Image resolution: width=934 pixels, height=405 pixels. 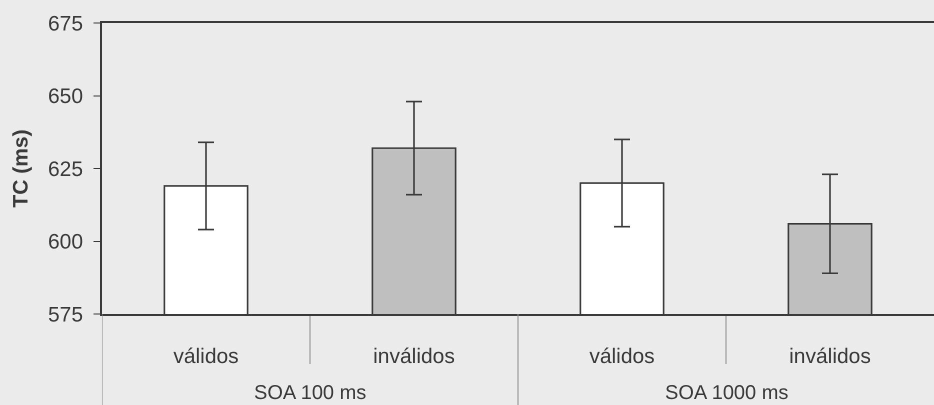 What do you see at coordinates (726, 393) in the screenshot?
I see `text: SOA 1000 ms` at bounding box center [726, 393].